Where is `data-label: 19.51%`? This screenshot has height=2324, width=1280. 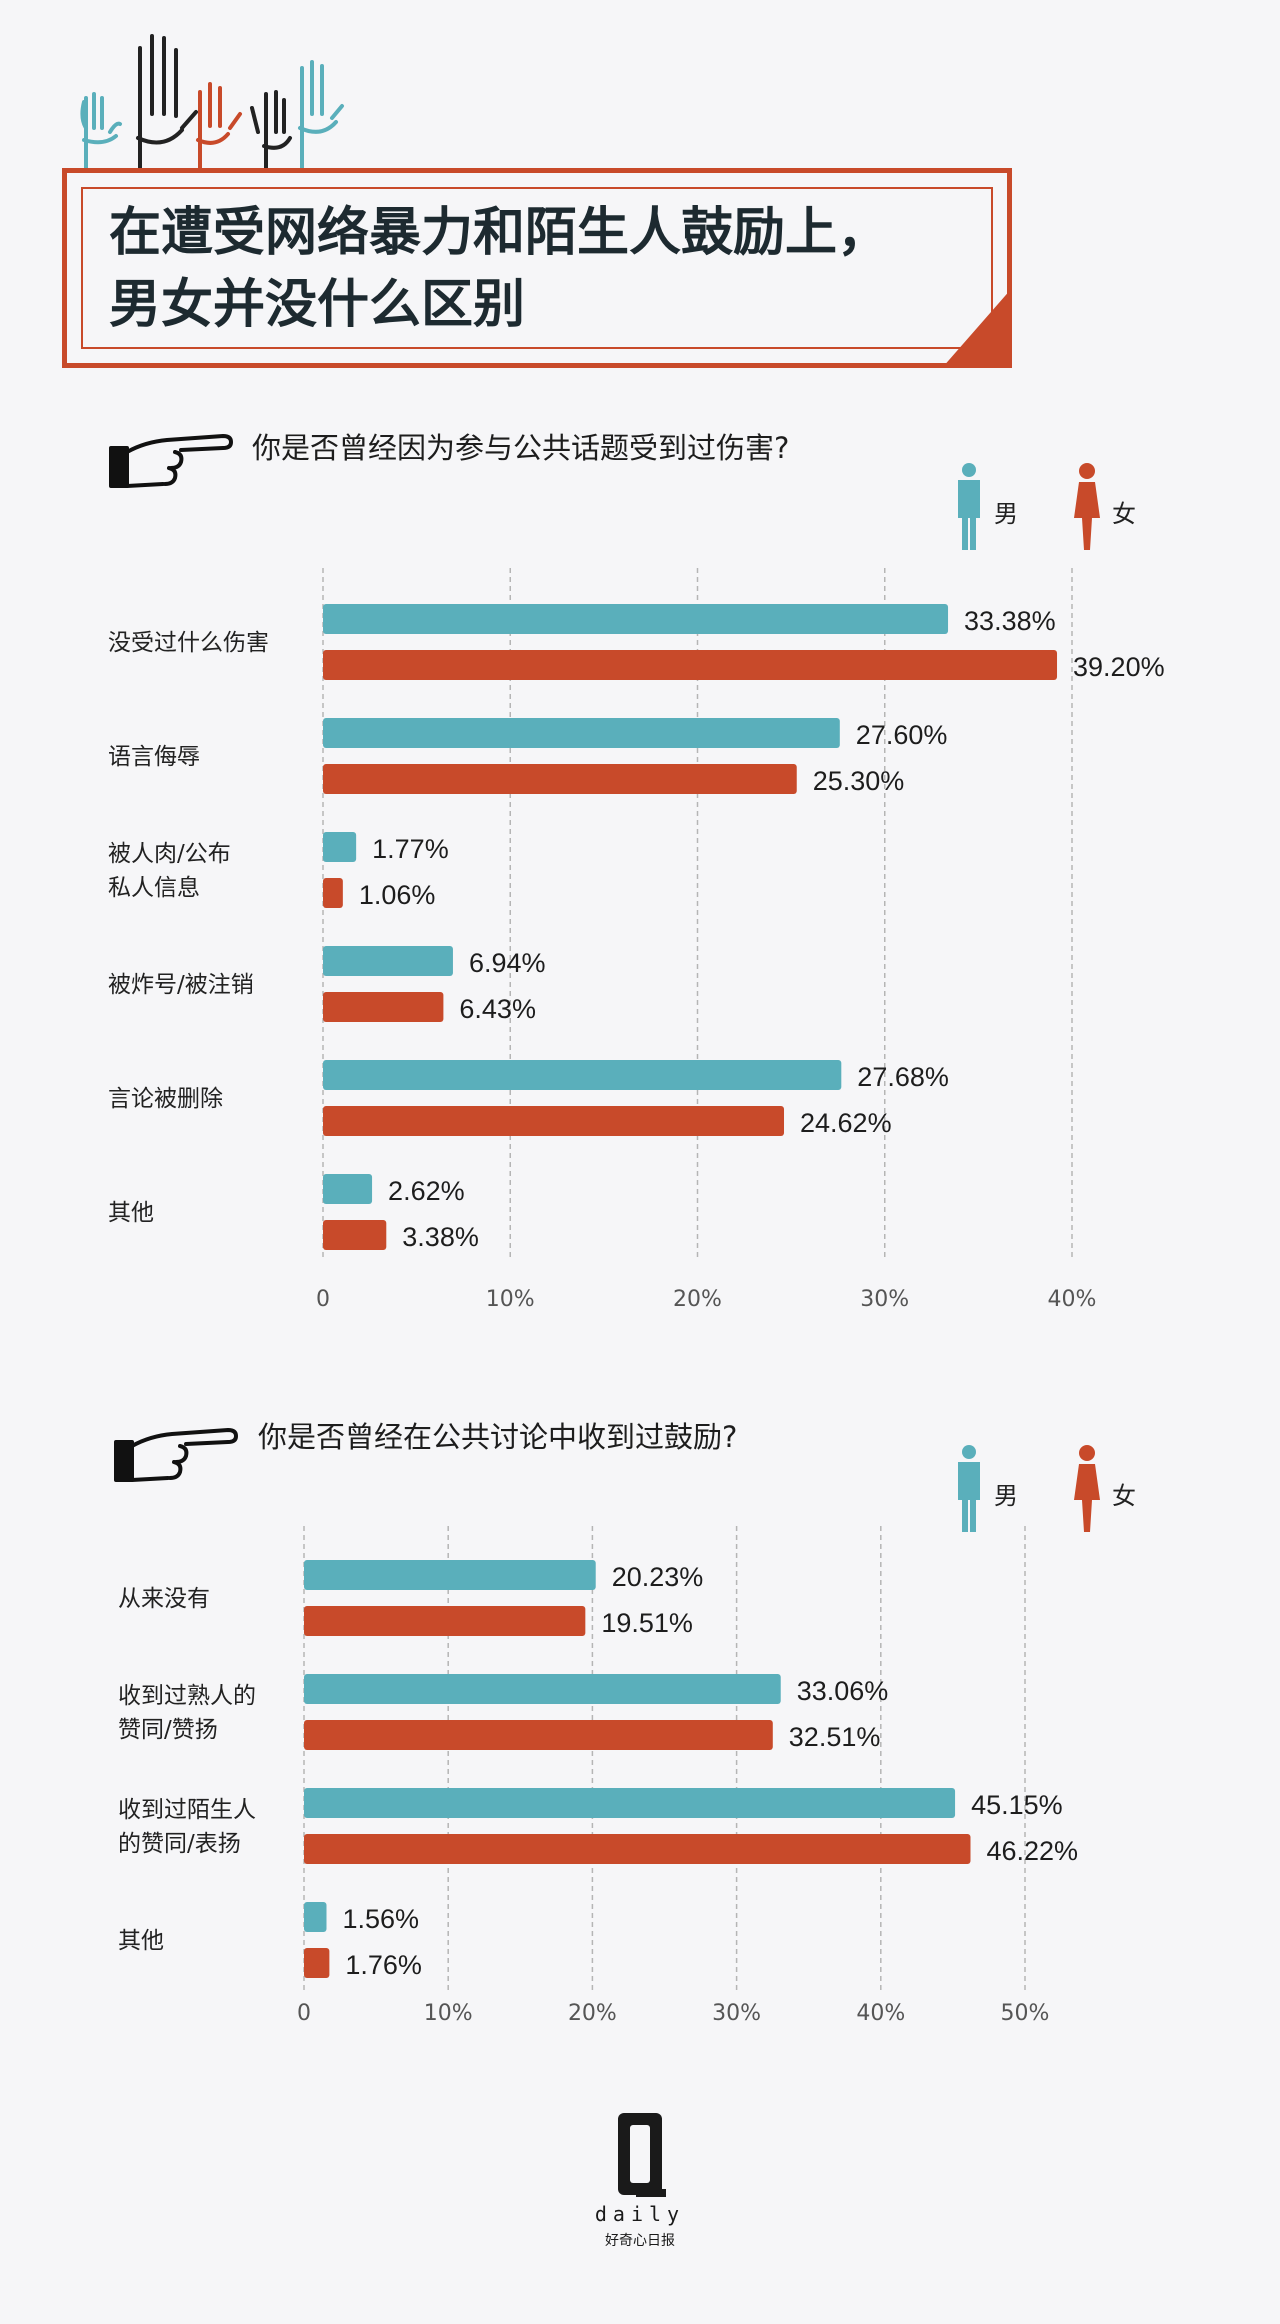 data-label: 19.51% is located at coordinates (647, 1623).